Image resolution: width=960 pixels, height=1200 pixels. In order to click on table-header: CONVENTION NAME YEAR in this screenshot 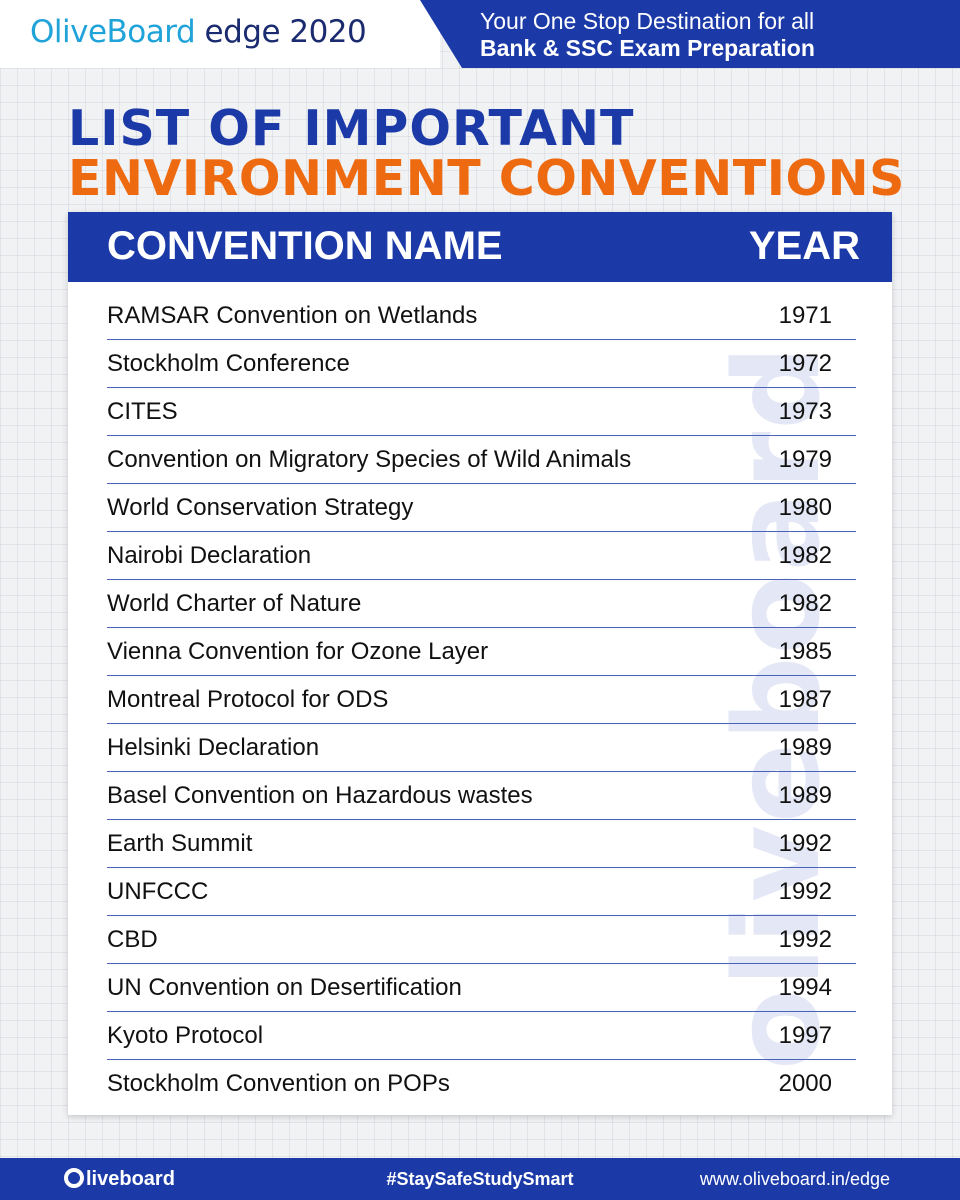, I will do `click(480, 247)`.